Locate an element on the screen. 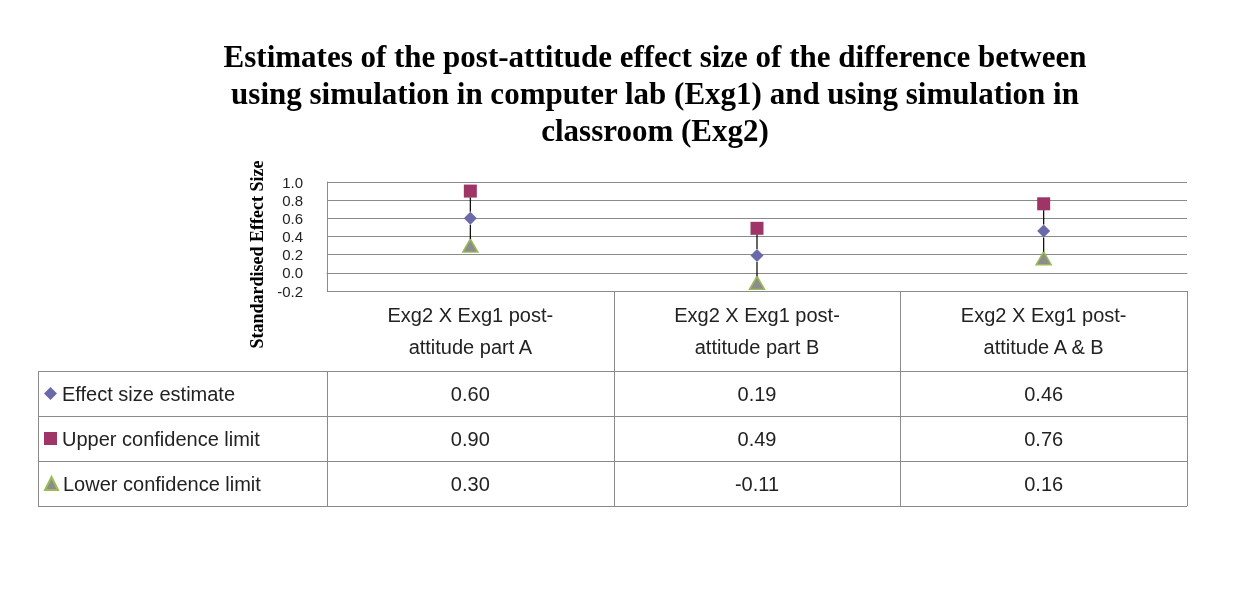 This screenshot has width=1243, height=593. data-label: 0.30 is located at coordinates (470, 483).